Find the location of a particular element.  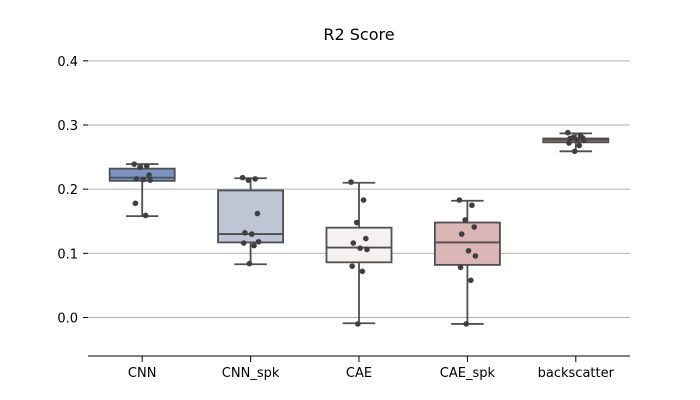

x-tick-label: CNN is located at coordinates (142, 373).